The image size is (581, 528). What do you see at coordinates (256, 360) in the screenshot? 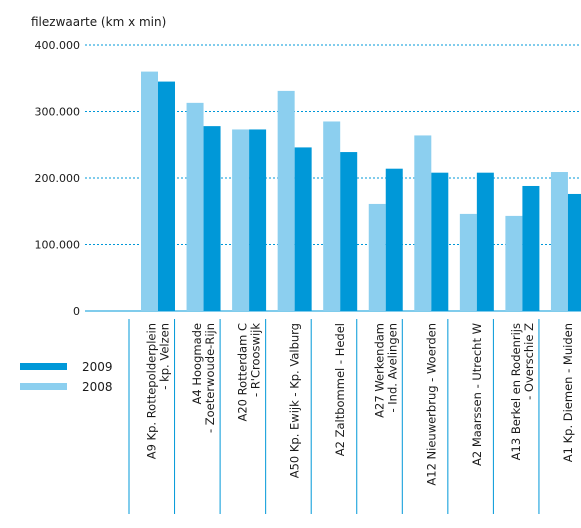
I see `x-tick-label: - R'Crooswijk` at bounding box center [256, 360].